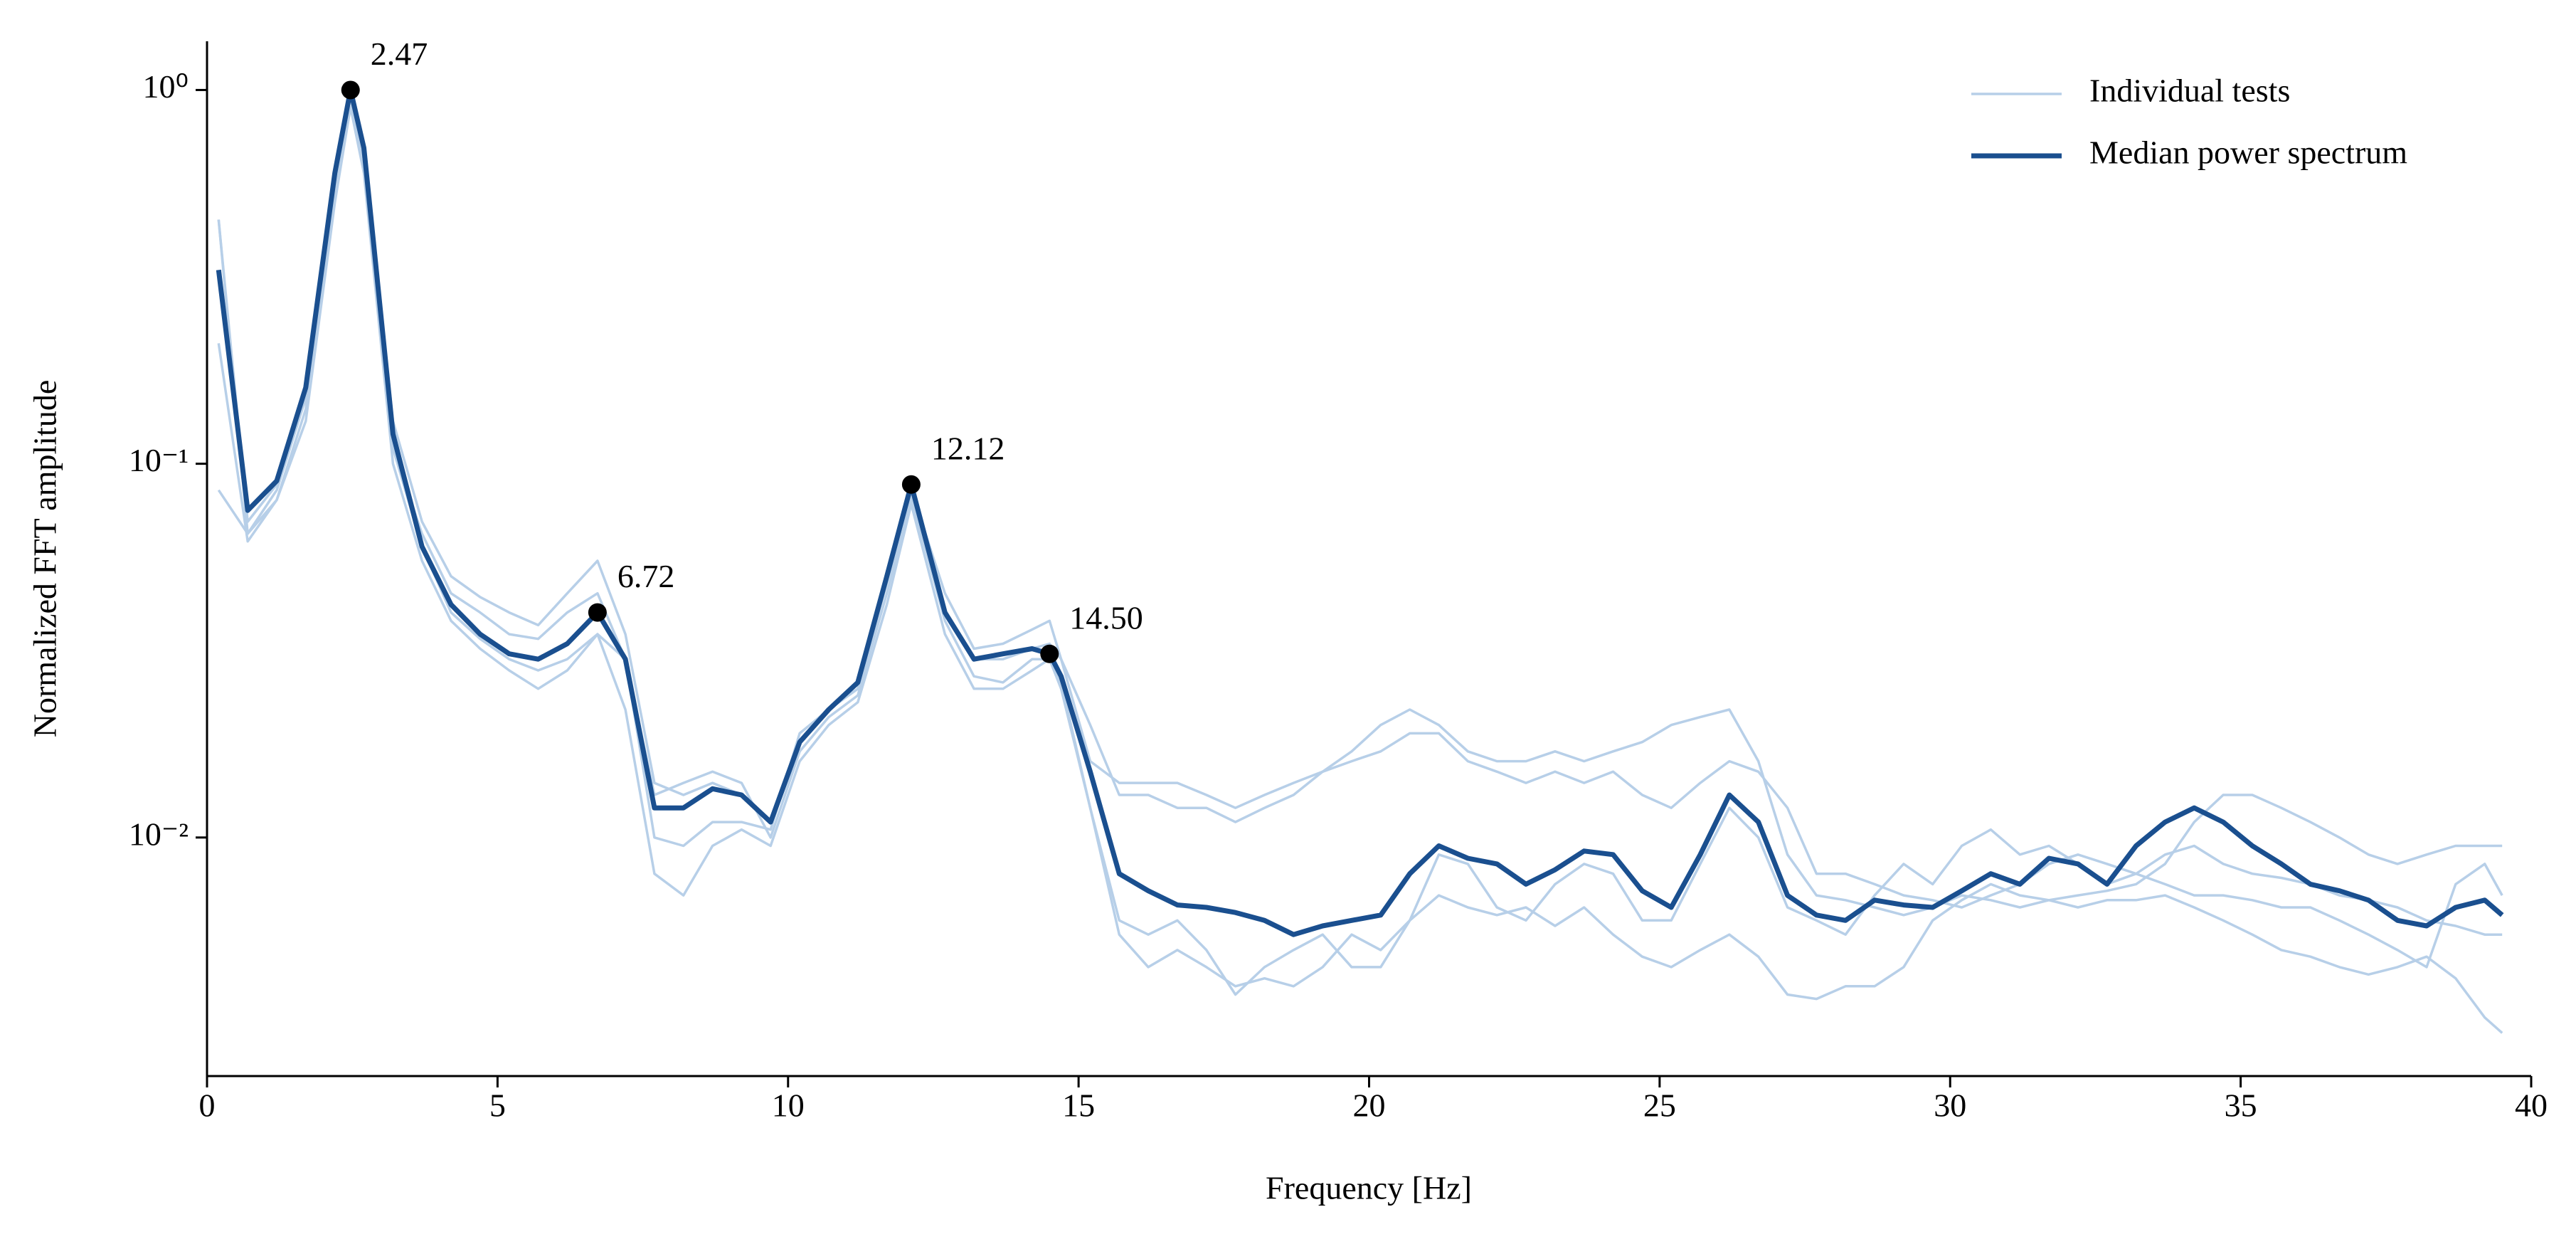  Describe the element at coordinates (788, 1105) in the screenshot. I see `x-tick-label: 10` at that location.